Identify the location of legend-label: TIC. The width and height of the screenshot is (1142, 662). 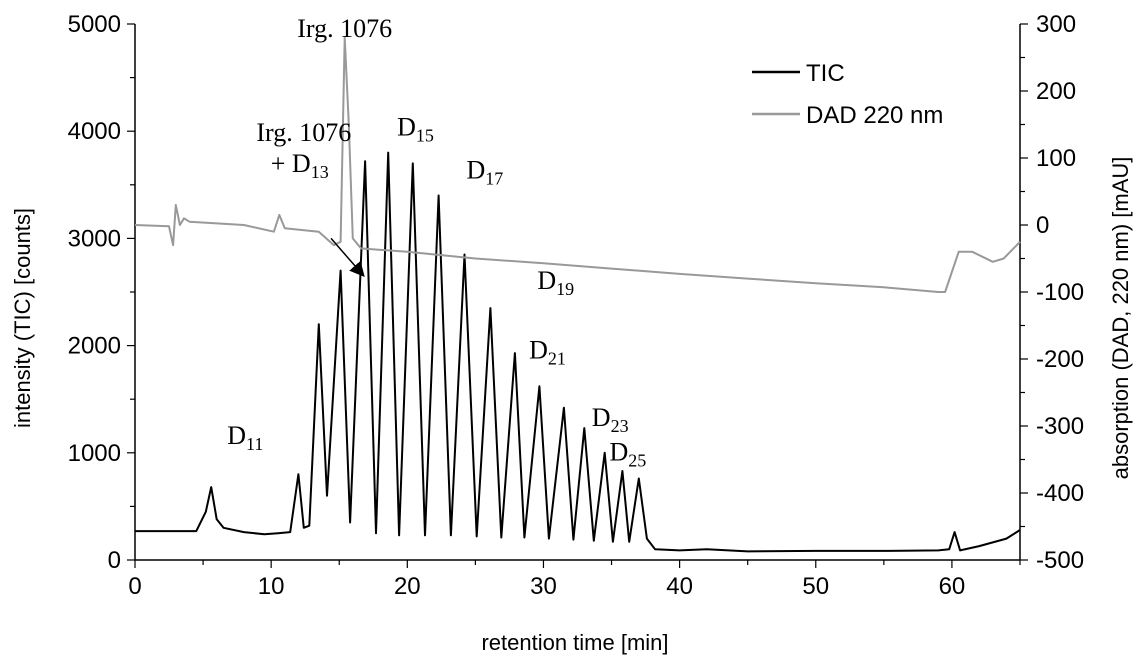
(825, 73).